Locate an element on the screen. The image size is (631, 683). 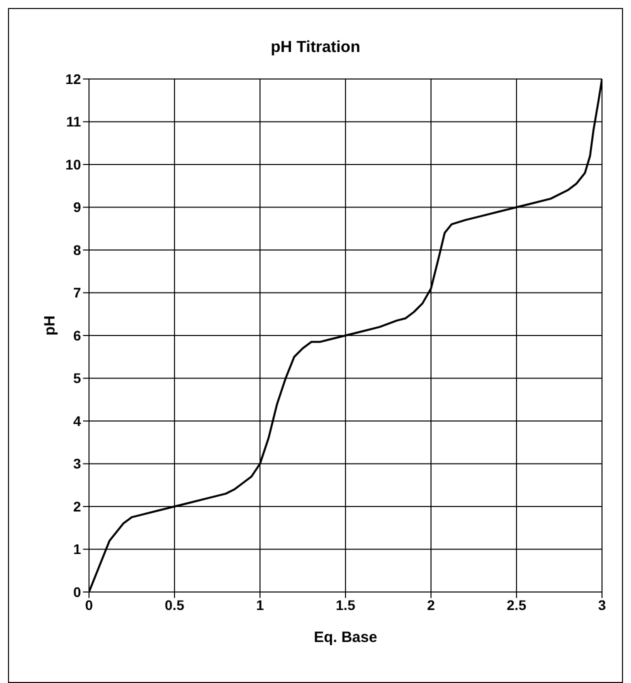
y-tick-label: 6 is located at coordinates (77, 335).